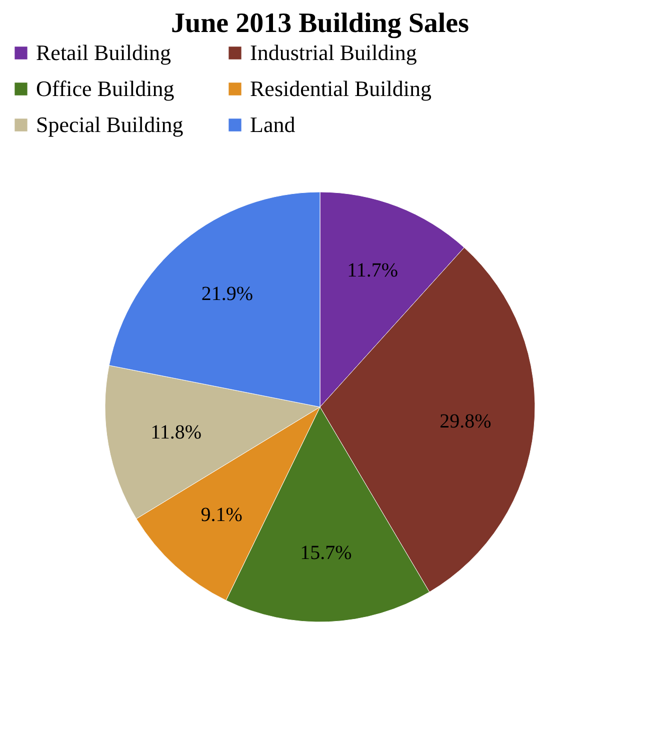 The width and height of the screenshot is (668, 736). Describe the element at coordinates (372, 271) in the screenshot. I see `data-label: 11.7%` at that location.